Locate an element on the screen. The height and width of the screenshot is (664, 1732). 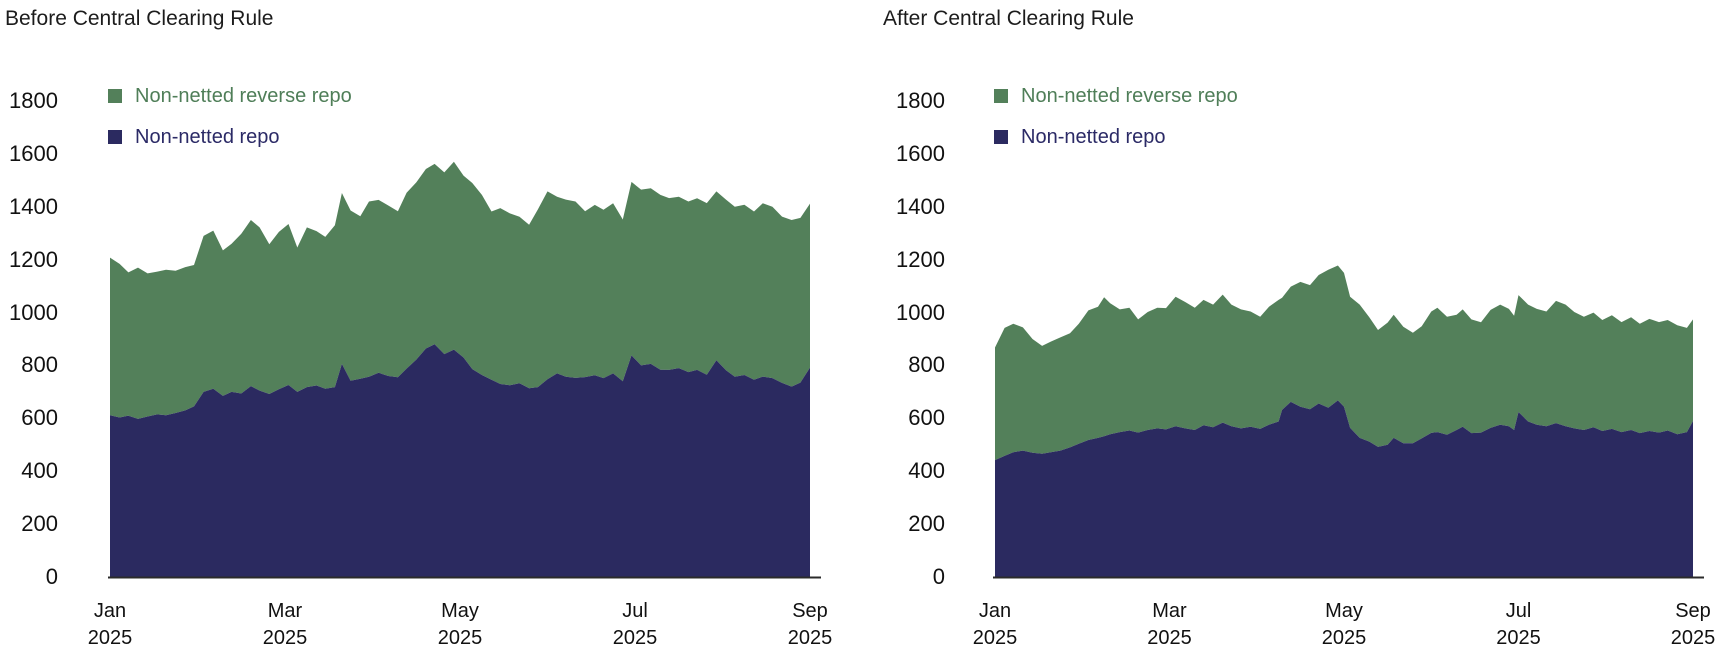
before-chart-title: Before Central Clearing Rule is located at coordinates (139, 18).